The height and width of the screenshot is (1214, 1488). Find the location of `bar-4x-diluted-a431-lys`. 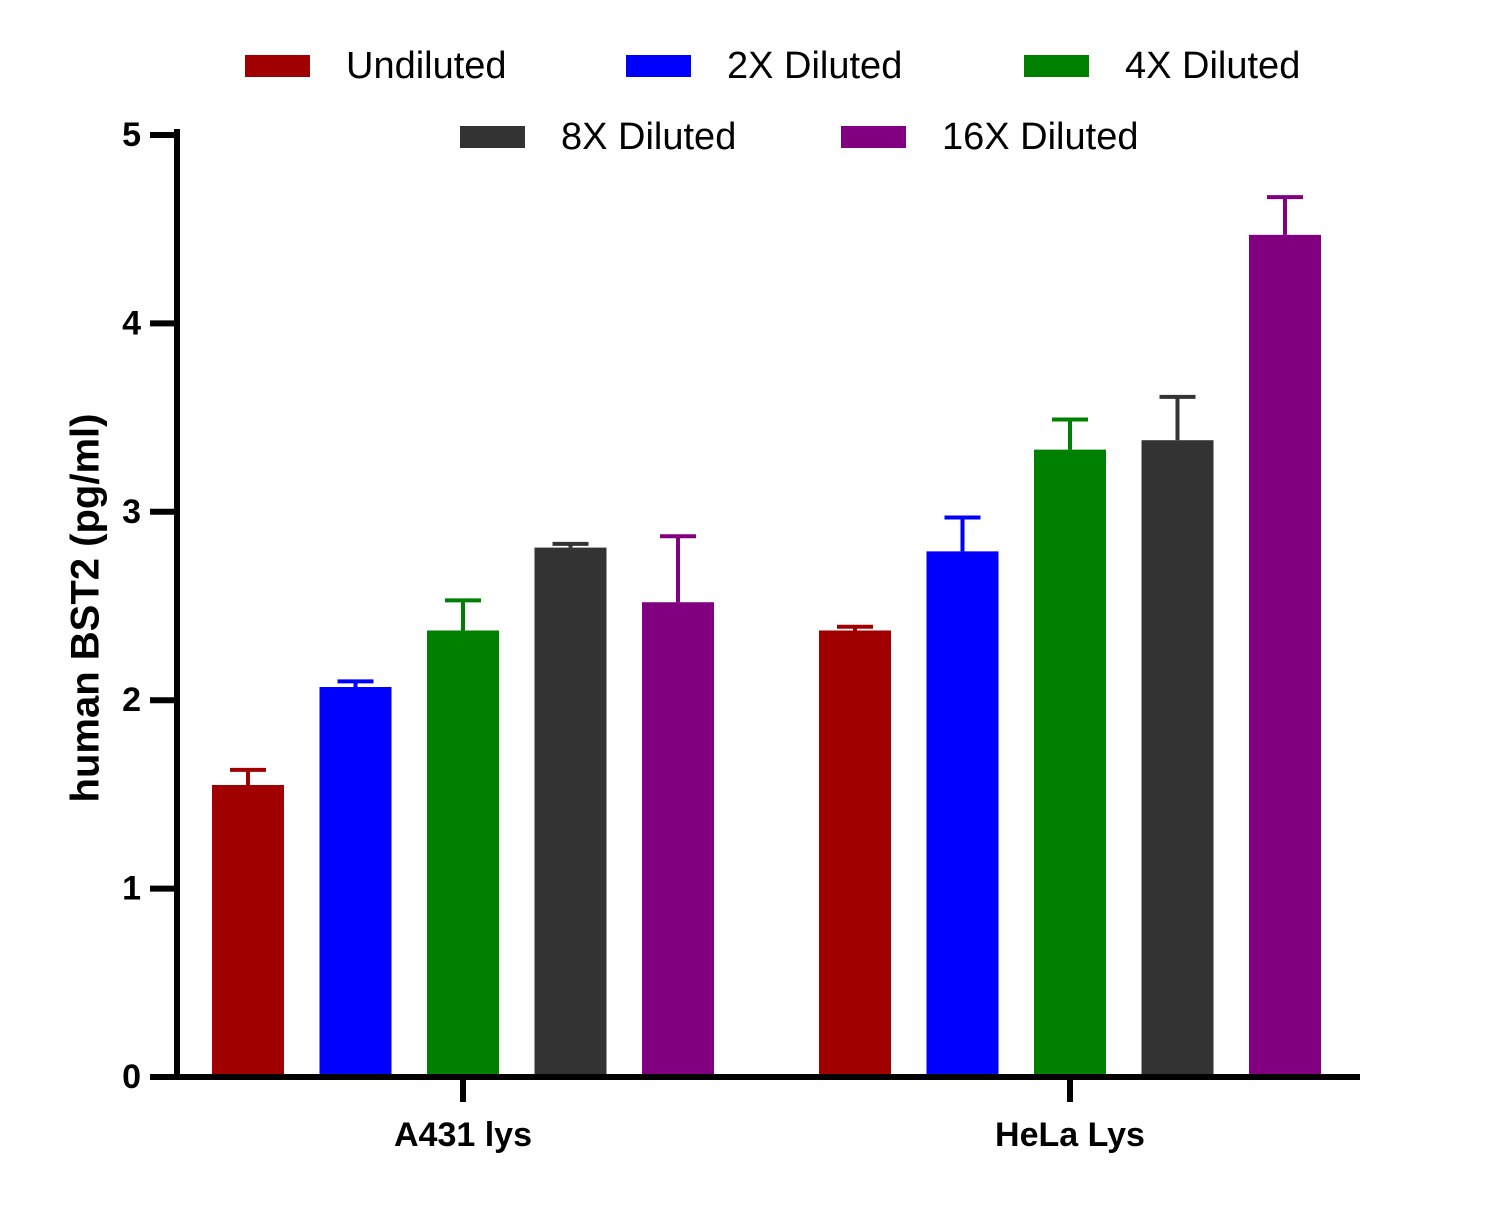

bar-4x-diluted-a431-lys is located at coordinates (463, 853).